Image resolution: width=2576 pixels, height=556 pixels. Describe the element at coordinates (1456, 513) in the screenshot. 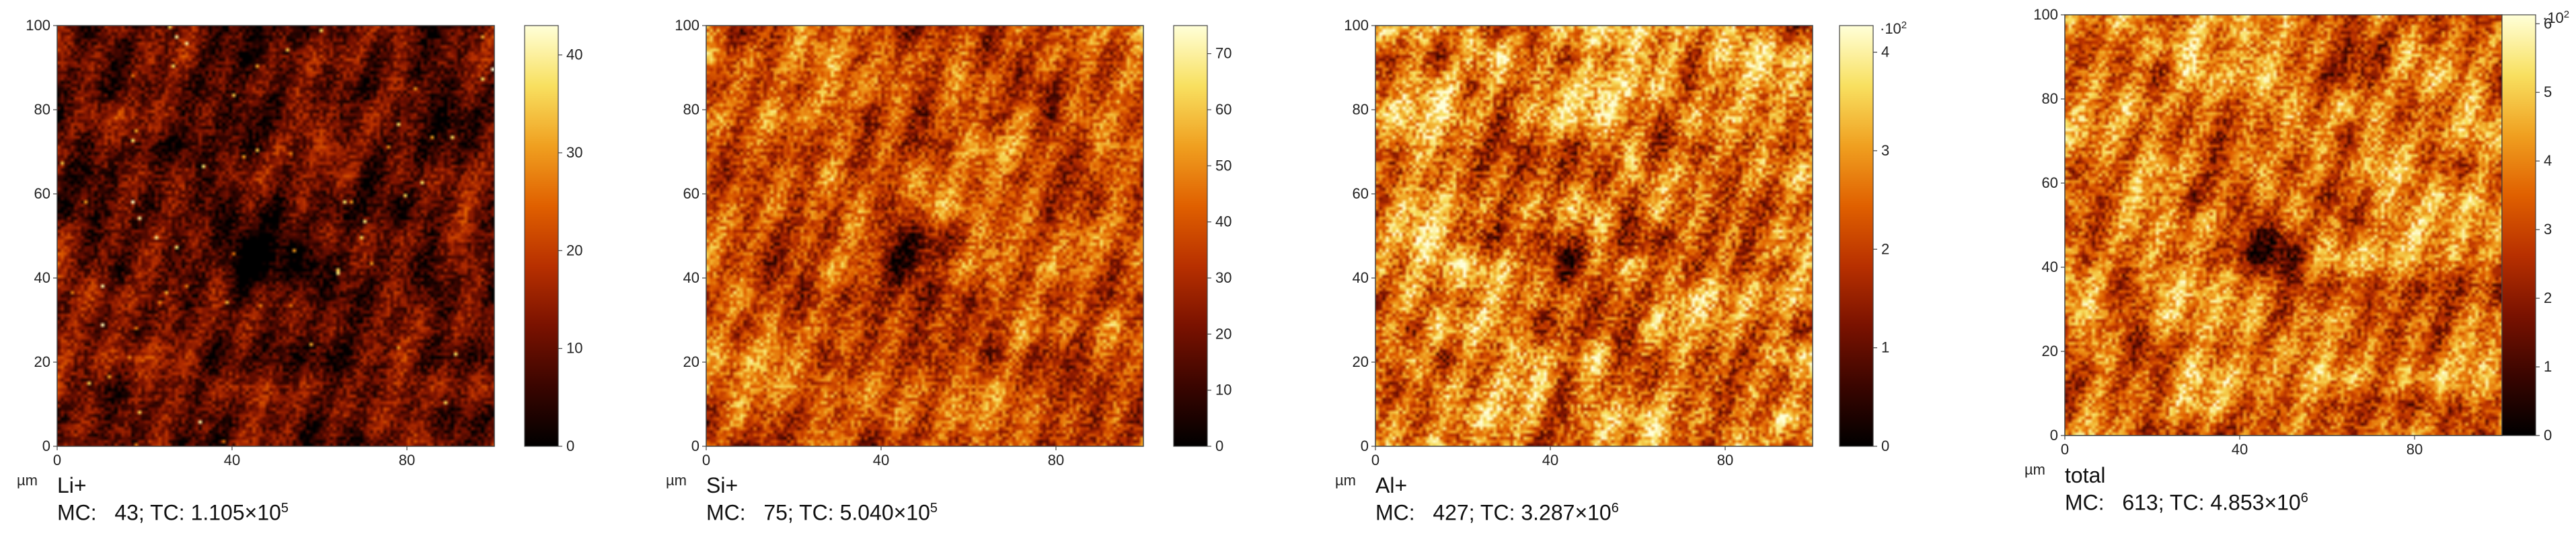

I see `mc-value: 427;` at that location.